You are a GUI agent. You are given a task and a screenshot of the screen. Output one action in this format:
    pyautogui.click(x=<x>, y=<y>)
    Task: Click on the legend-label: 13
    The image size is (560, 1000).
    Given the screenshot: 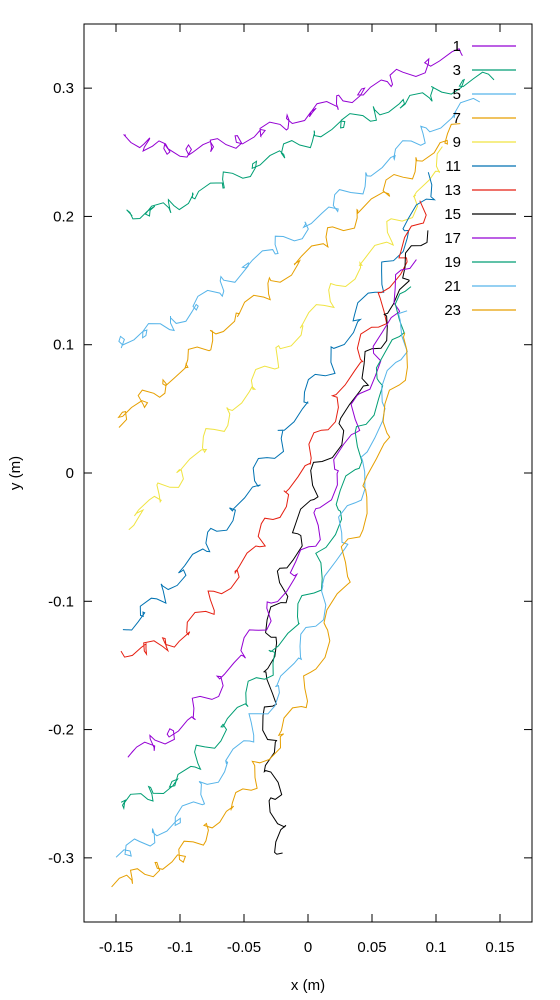 What is the action you would take?
    pyautogui.click(x=452, y=190)
    